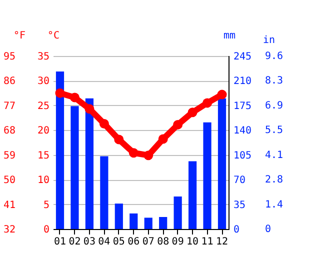 Image resolution: width=310 pixels, height=273 pixels. What do you see at coordinates (9, 57) in the screenshot?
I see `y3-tick-label: 95` at bounding box center [9, 57].